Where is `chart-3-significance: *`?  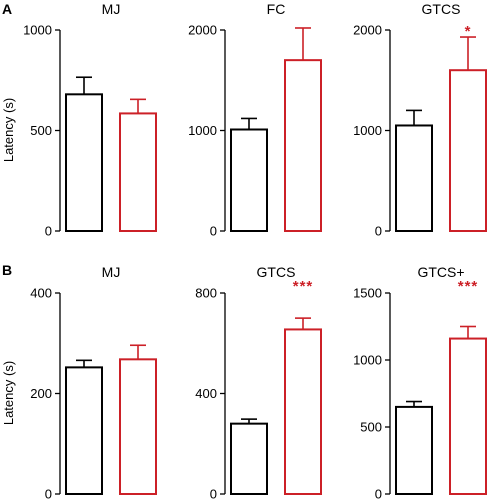 chart-3-significance: * is located at coordinates (468, 31).